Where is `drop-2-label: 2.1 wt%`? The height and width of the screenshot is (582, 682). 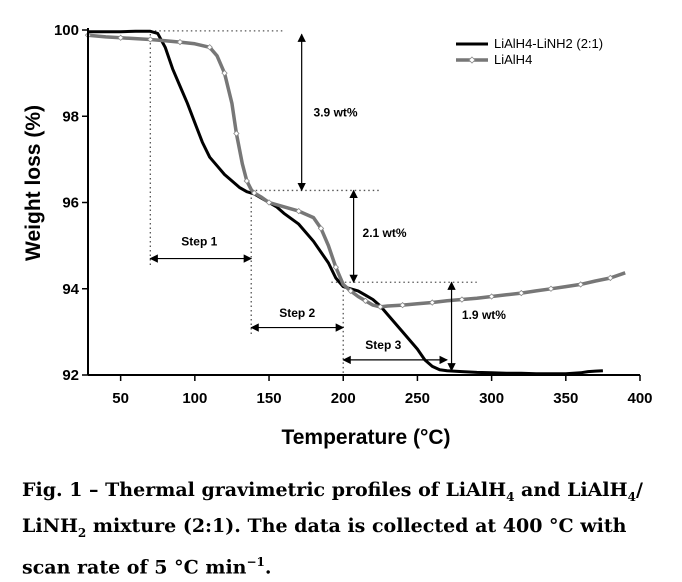
drop-2-label: 2.1 wt% is located at coordinates (385, 233).